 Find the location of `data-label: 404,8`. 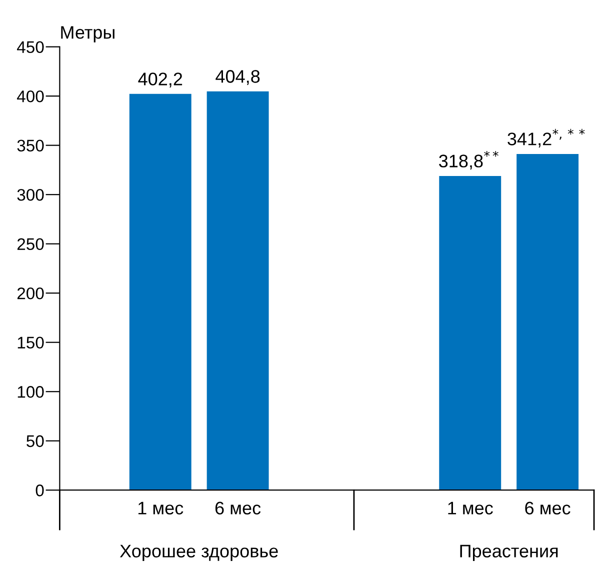

data-label: 404,8 is located at coordinates (238, 77).